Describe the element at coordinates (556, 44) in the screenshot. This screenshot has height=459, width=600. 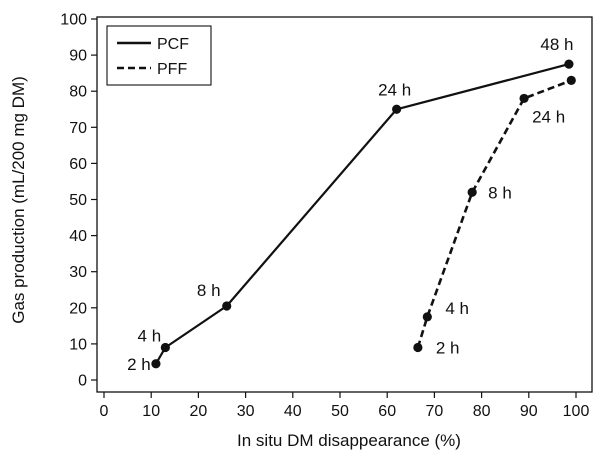
I see `point-label: 48 h` at that location.